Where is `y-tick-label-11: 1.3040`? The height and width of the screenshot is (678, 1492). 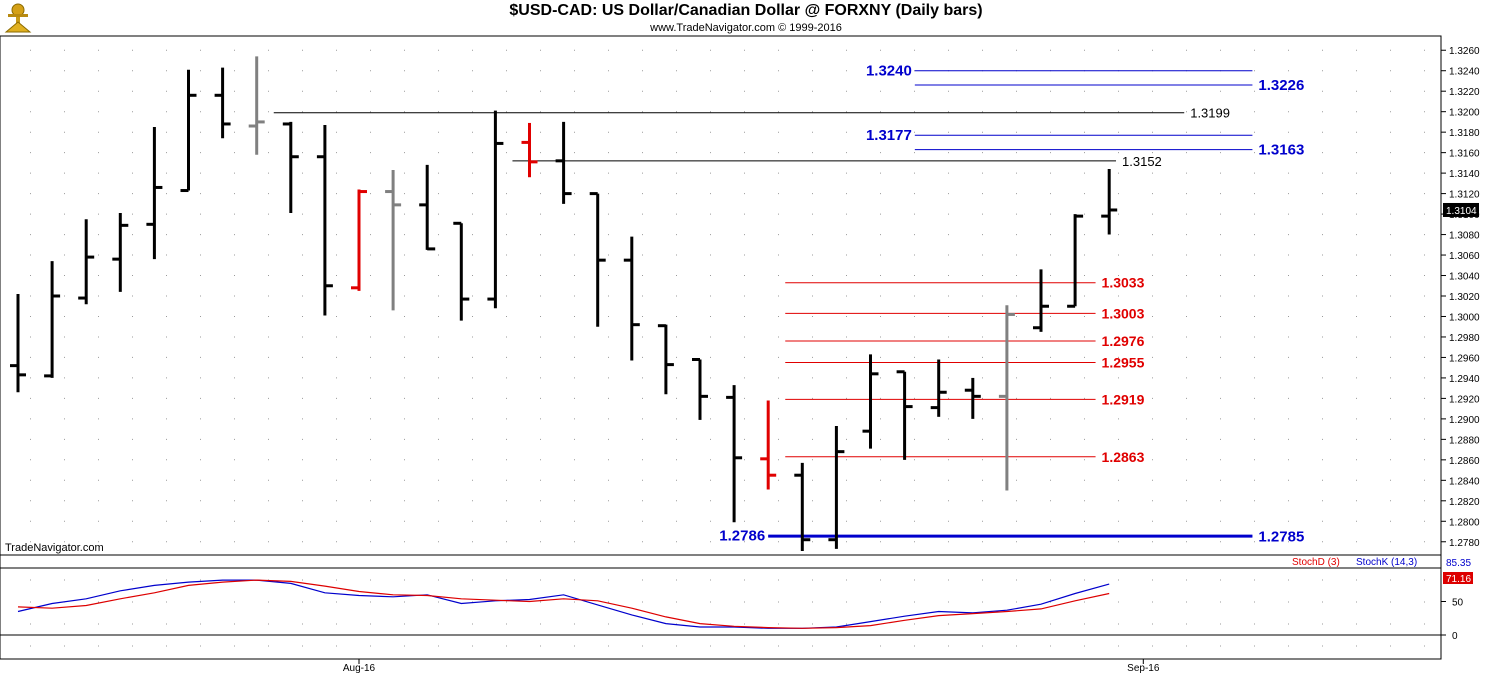
y-tick-label-11: 1.3040 is located at coordinates (1464, 277).